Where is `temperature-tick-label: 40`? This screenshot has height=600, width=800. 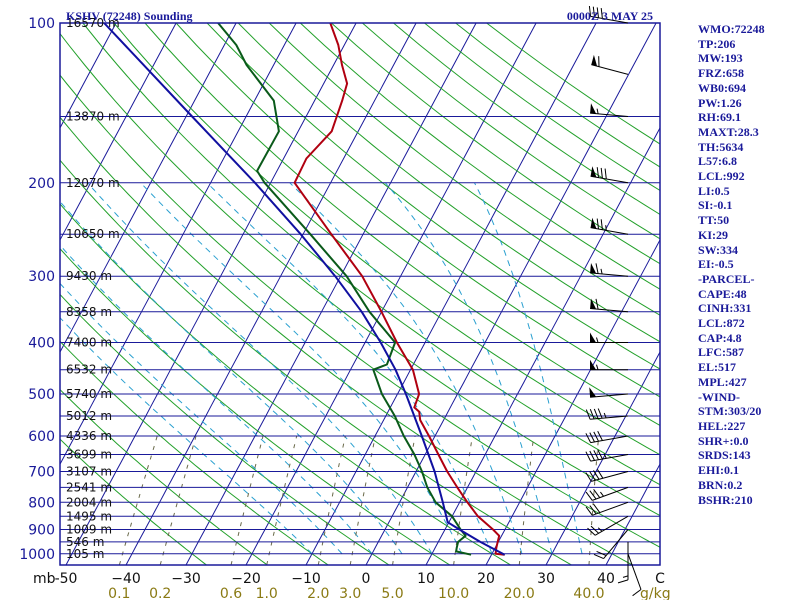 temperature-tick-label: 40 is located at coordinates (606, 579).